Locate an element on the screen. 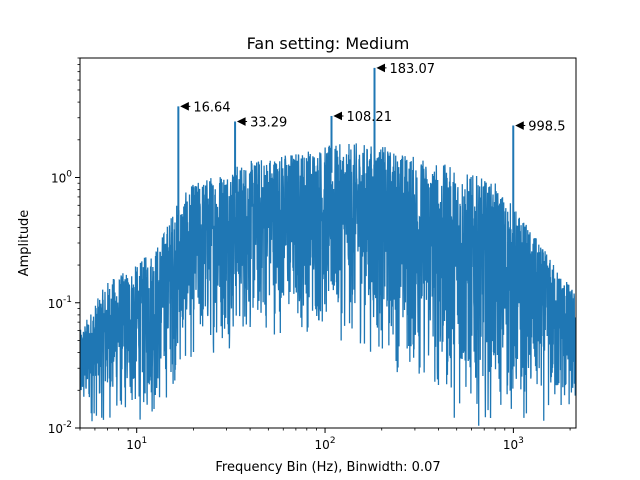 The width and height of the screenshot is (640, 480). peak-label-0: 16.64 is located at coordinates (211, 107).